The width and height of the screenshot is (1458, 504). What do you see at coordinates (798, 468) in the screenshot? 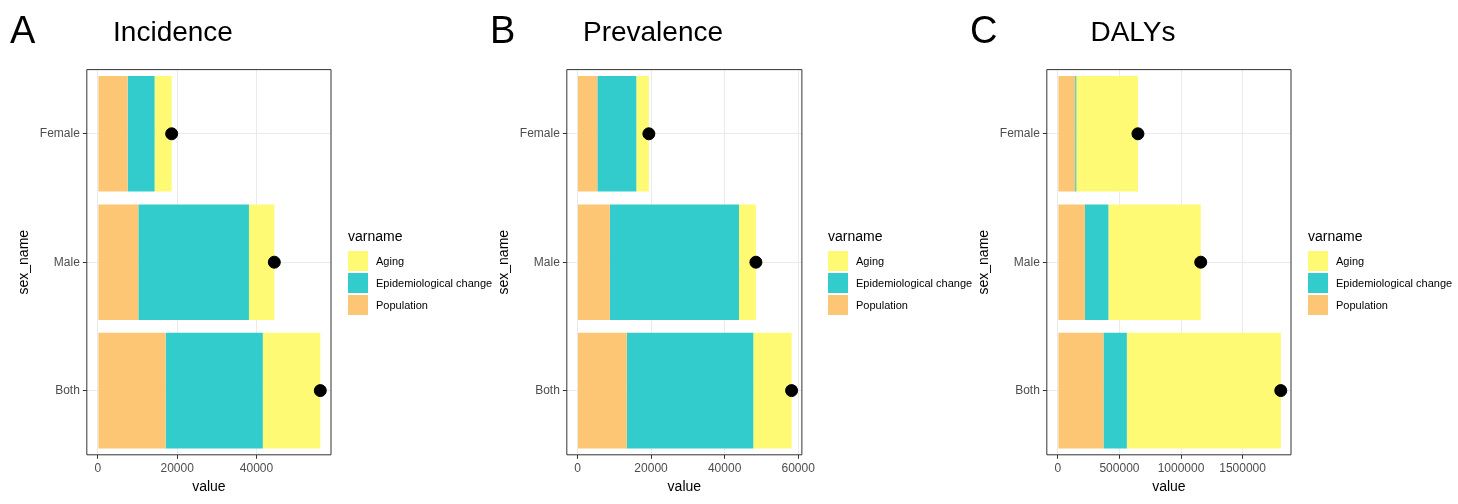
I see `x-tick-label: 60000` at bounding box center [798, 468].